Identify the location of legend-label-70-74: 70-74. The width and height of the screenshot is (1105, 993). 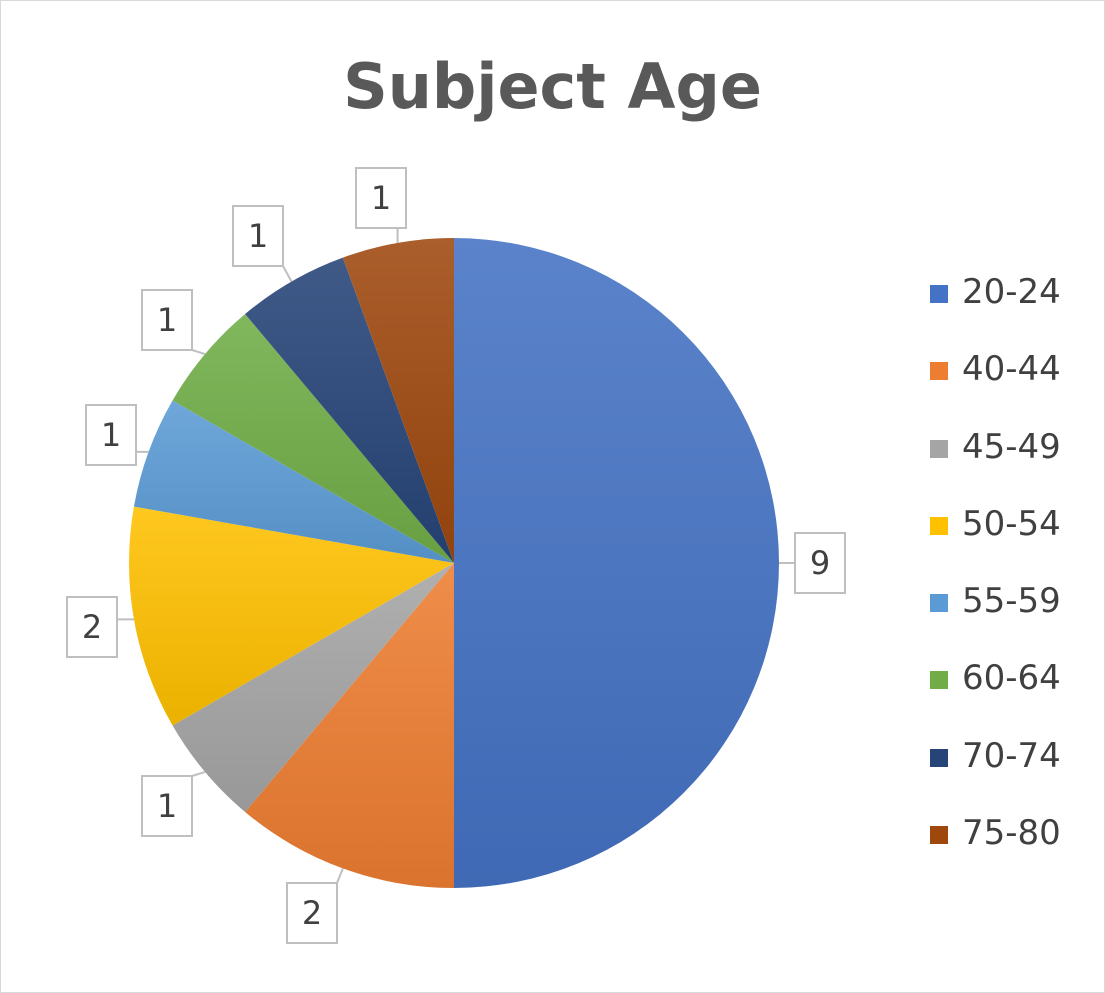
(1011, 755).